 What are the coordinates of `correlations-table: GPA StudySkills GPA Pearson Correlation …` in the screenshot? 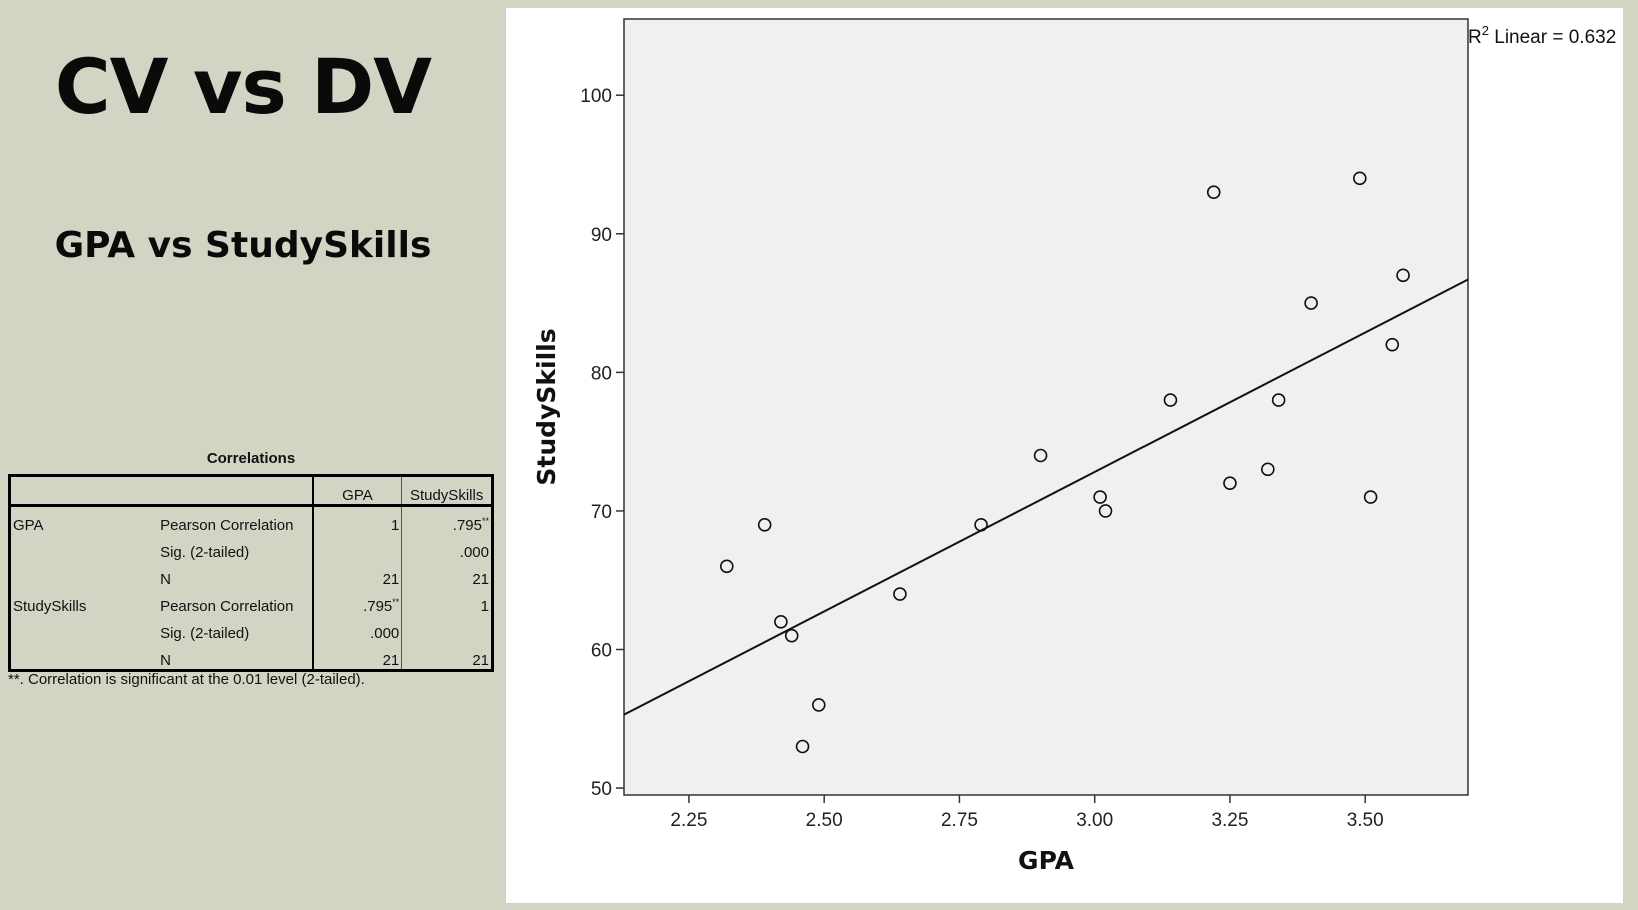 It's located at (251, 573).